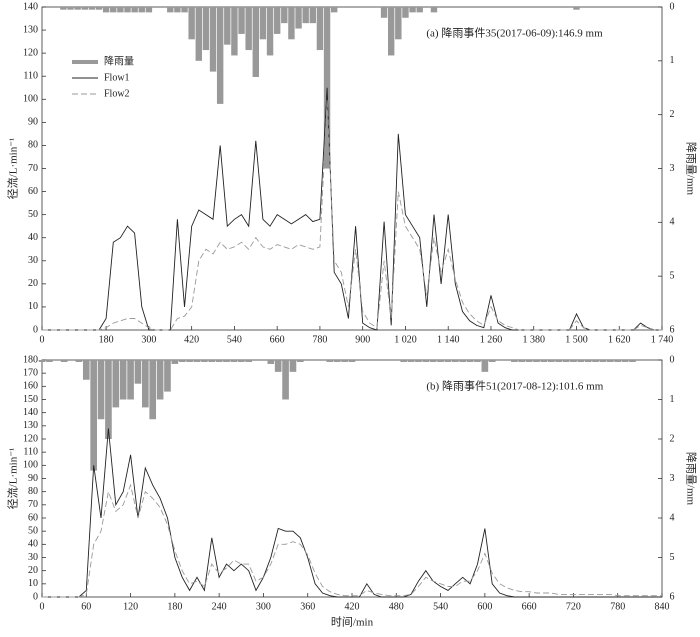  Describe the element at coordinates (33, 168) in the screenshot. I see `y-tick-label: 70` at that location.